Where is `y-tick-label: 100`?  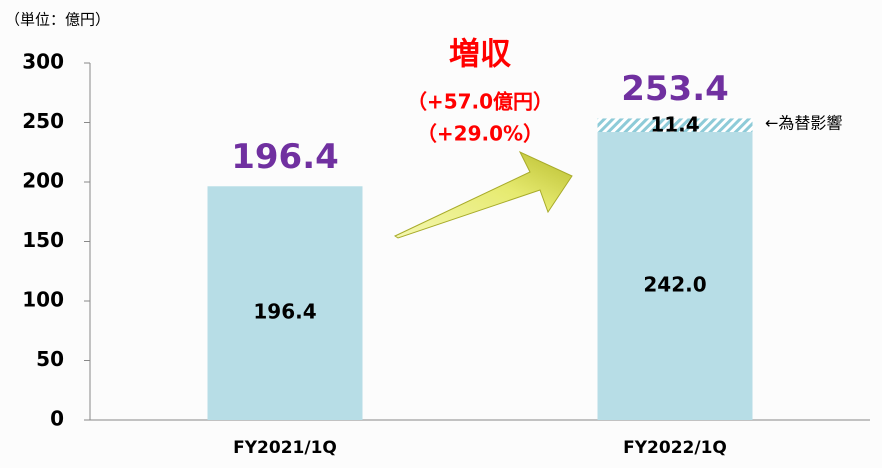 y-tick-label: 100 is located at coordinates (43, 300).